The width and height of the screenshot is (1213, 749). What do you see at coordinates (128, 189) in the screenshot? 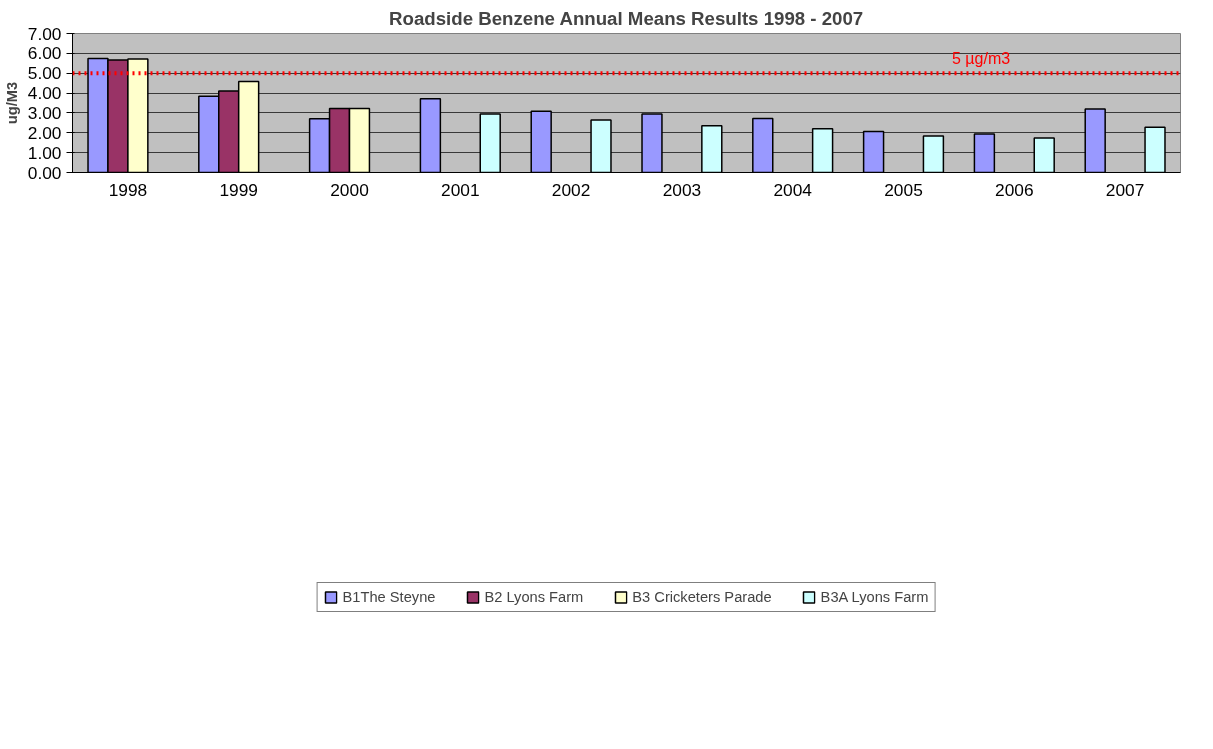
I see `x-tick-label: 1998` at bounding box center [128, 189].